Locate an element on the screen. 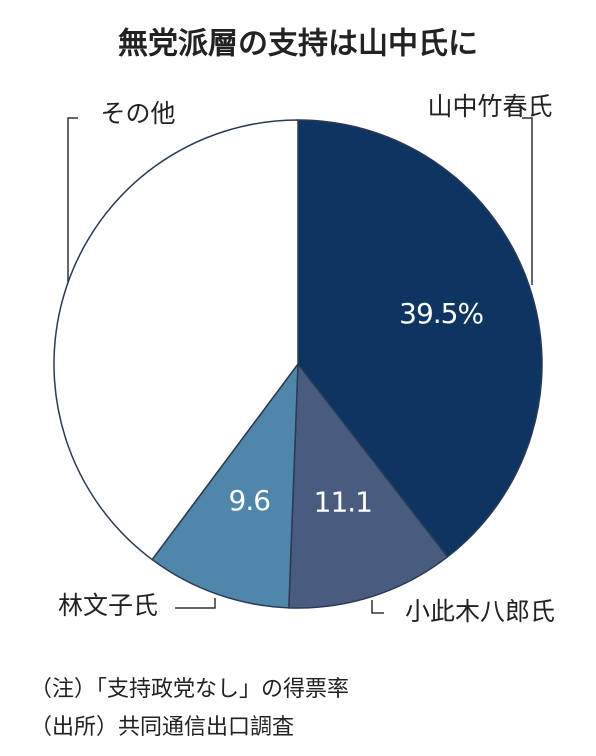  chart-title: 無党派層の支持は山中氏に is located at coordinates (298, 44).